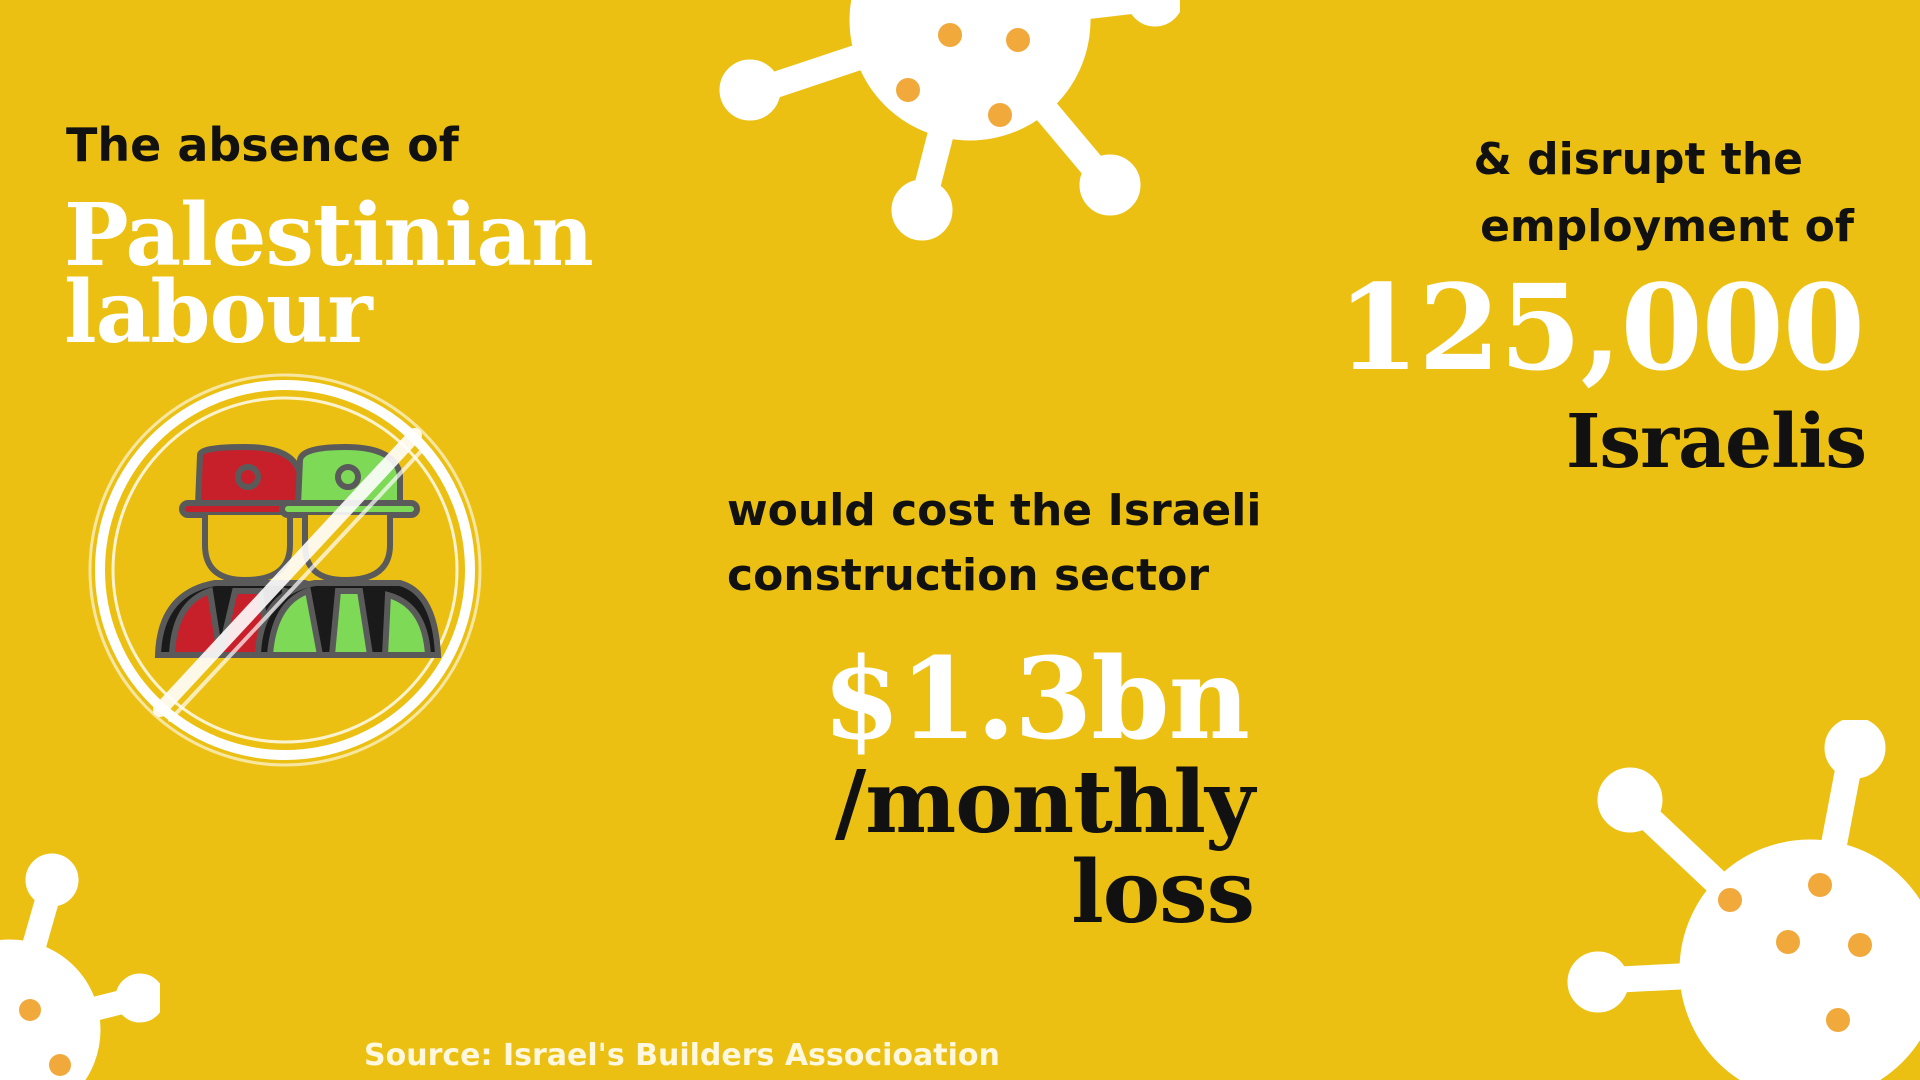 This screenshot has height=1080, width=1920. What do you see at coordinates (218, 312) in the screenshot?
I see `labour-heading: labour` at bounding box center [218, 312].